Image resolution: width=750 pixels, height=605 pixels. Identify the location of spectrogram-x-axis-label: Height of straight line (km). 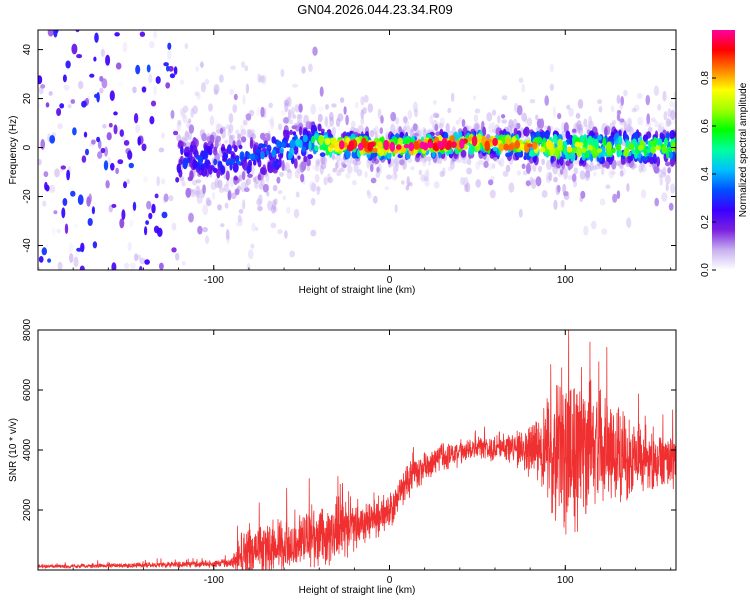
(357, 290).